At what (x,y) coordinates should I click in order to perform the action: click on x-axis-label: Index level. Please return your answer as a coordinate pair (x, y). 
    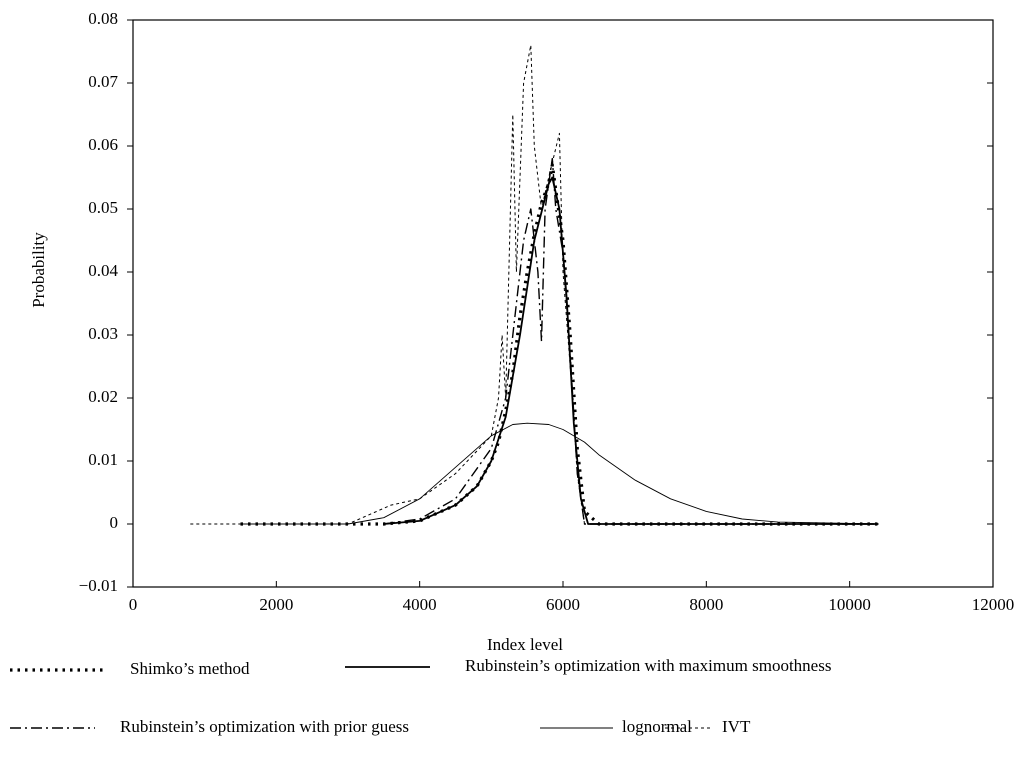
    Looking at the image, I should click on (525, 644).